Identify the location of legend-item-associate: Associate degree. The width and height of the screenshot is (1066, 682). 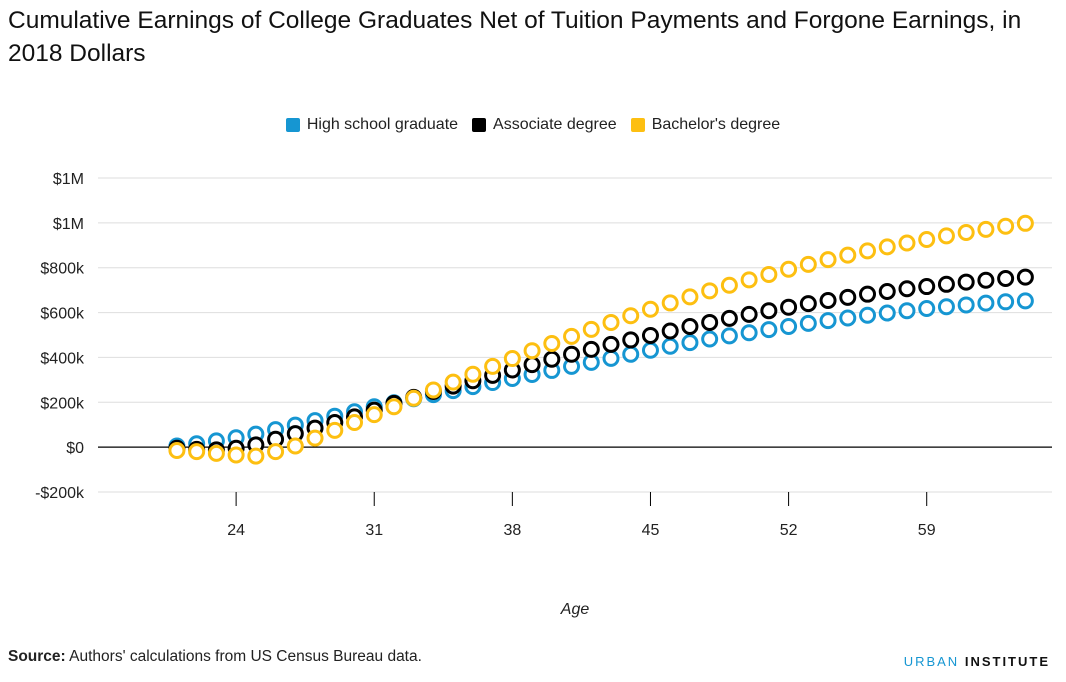
(544, 125).